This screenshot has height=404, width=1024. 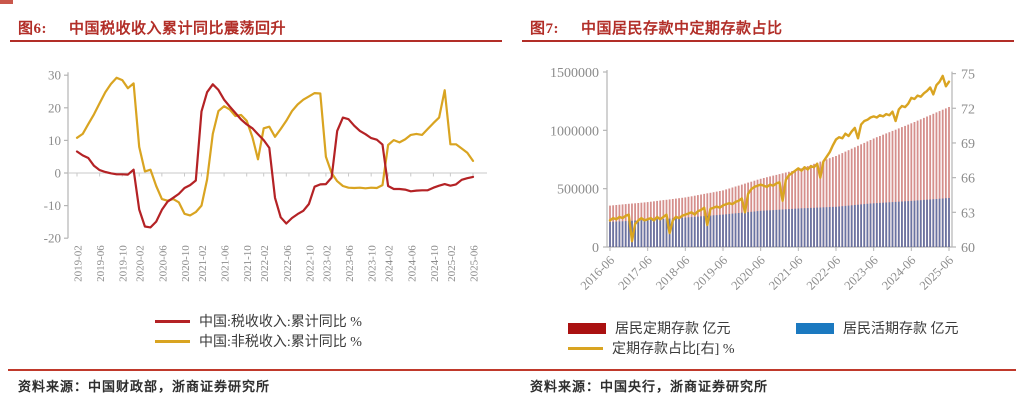 I want to click on svg-text: 69, so click(x=968, y=144).